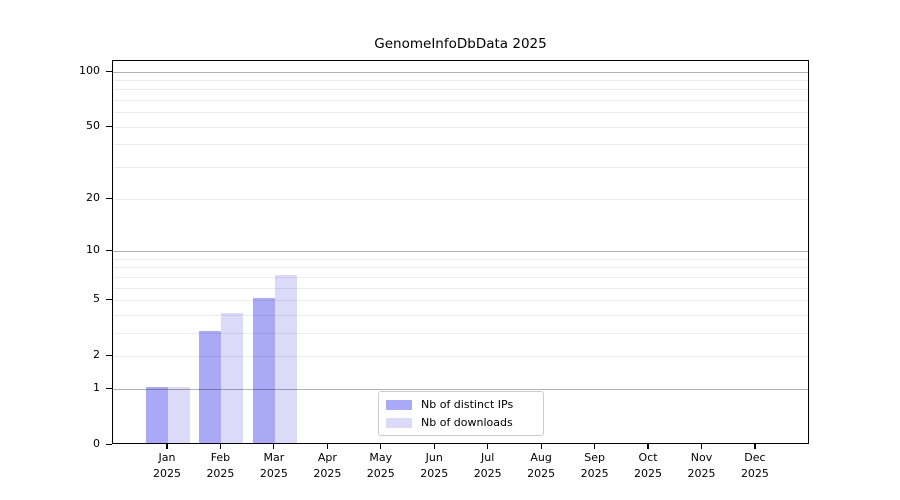  What do you see at coordinates (701, 465) in the screenshot?
I see `x-tick-label-nov: Nov 2025` at bounding box center [701, 465].